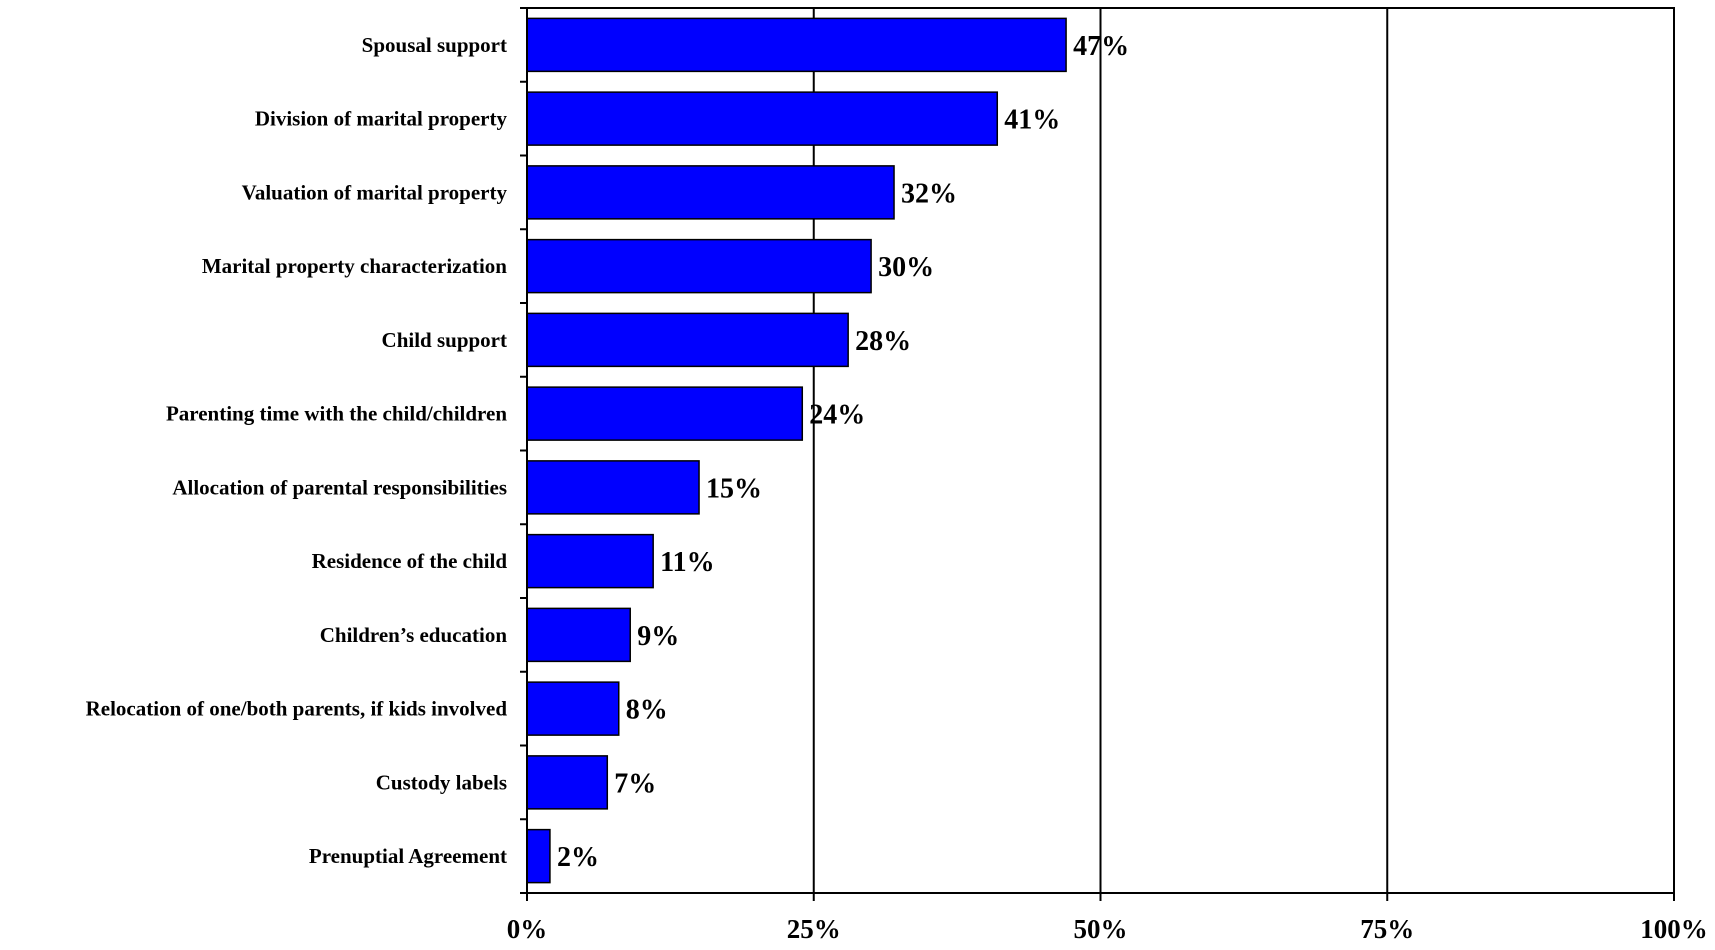 Image resolution: width=1715 pixels, height=950 pixels. I want to click on category-label: Allocation of parental responsibilities, so click(339, 487).